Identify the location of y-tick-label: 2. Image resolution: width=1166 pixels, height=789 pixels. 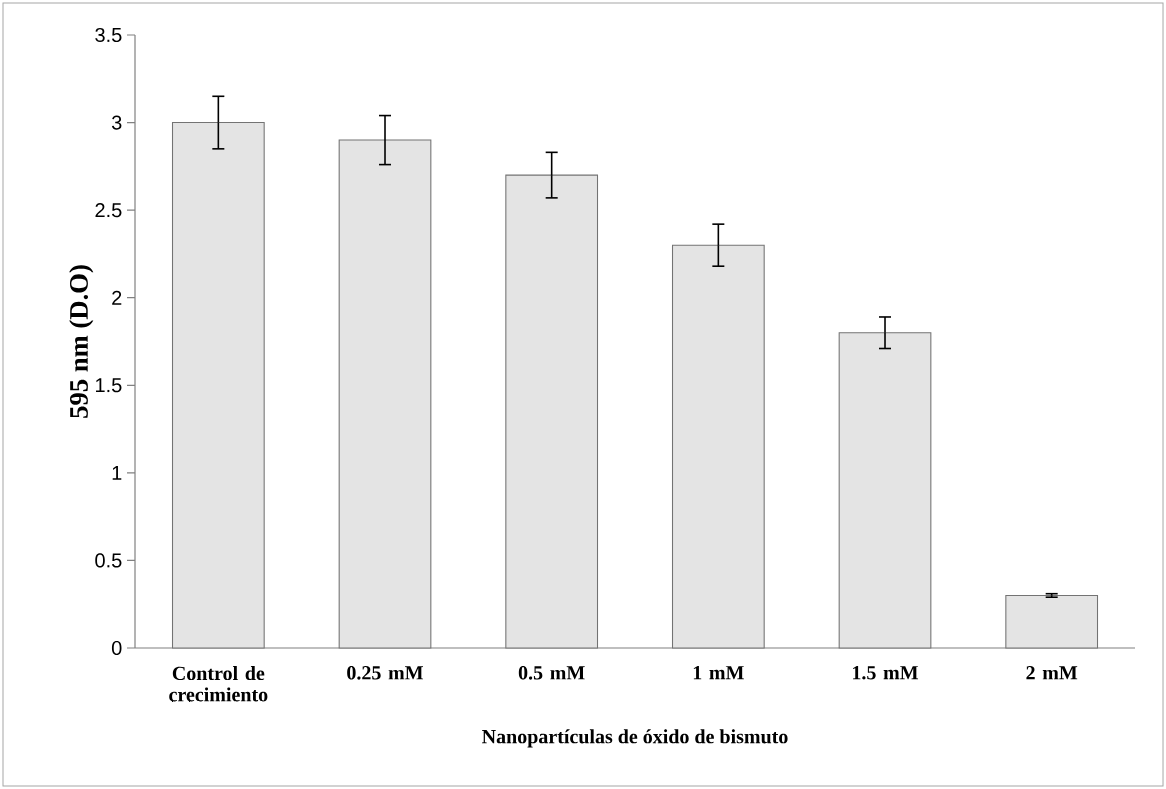
(117, 297).